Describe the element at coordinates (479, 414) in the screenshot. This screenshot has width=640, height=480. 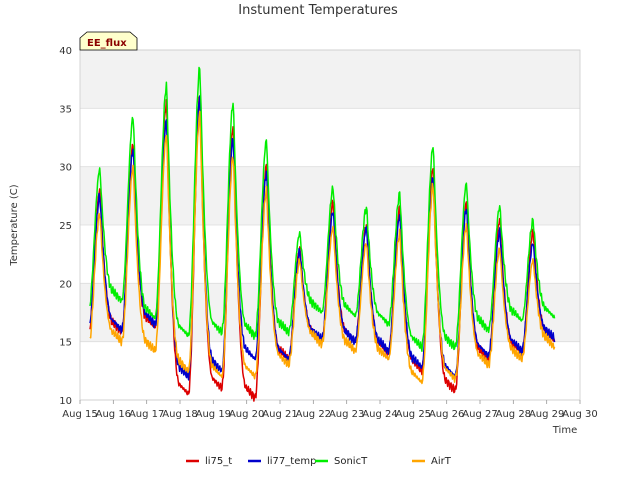
I see `x-tick-label: Aug 27` at that location.